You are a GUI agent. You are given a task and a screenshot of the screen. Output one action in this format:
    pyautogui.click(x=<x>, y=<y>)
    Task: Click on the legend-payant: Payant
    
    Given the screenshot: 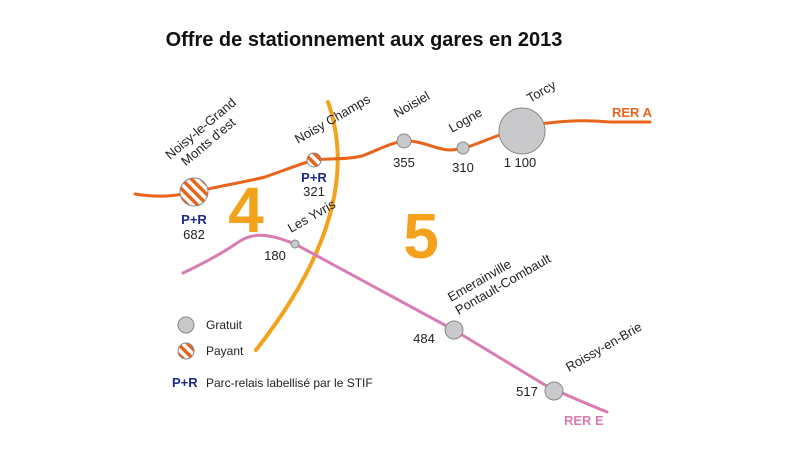 What is the action you would take?
    pyautogui.click(x=225, y=351)
    